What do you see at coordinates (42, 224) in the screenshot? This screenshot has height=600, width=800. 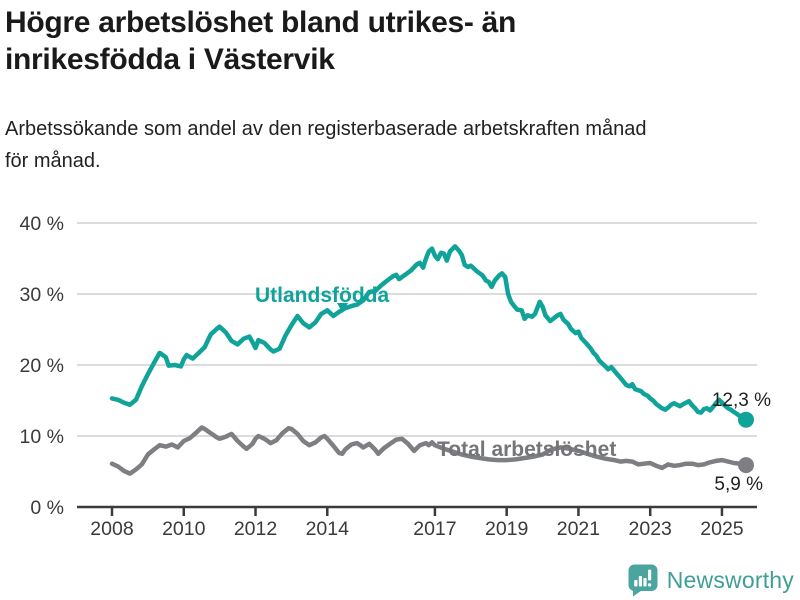 I see `y-tick-label: 40 %` at bounding box center [42, 224].